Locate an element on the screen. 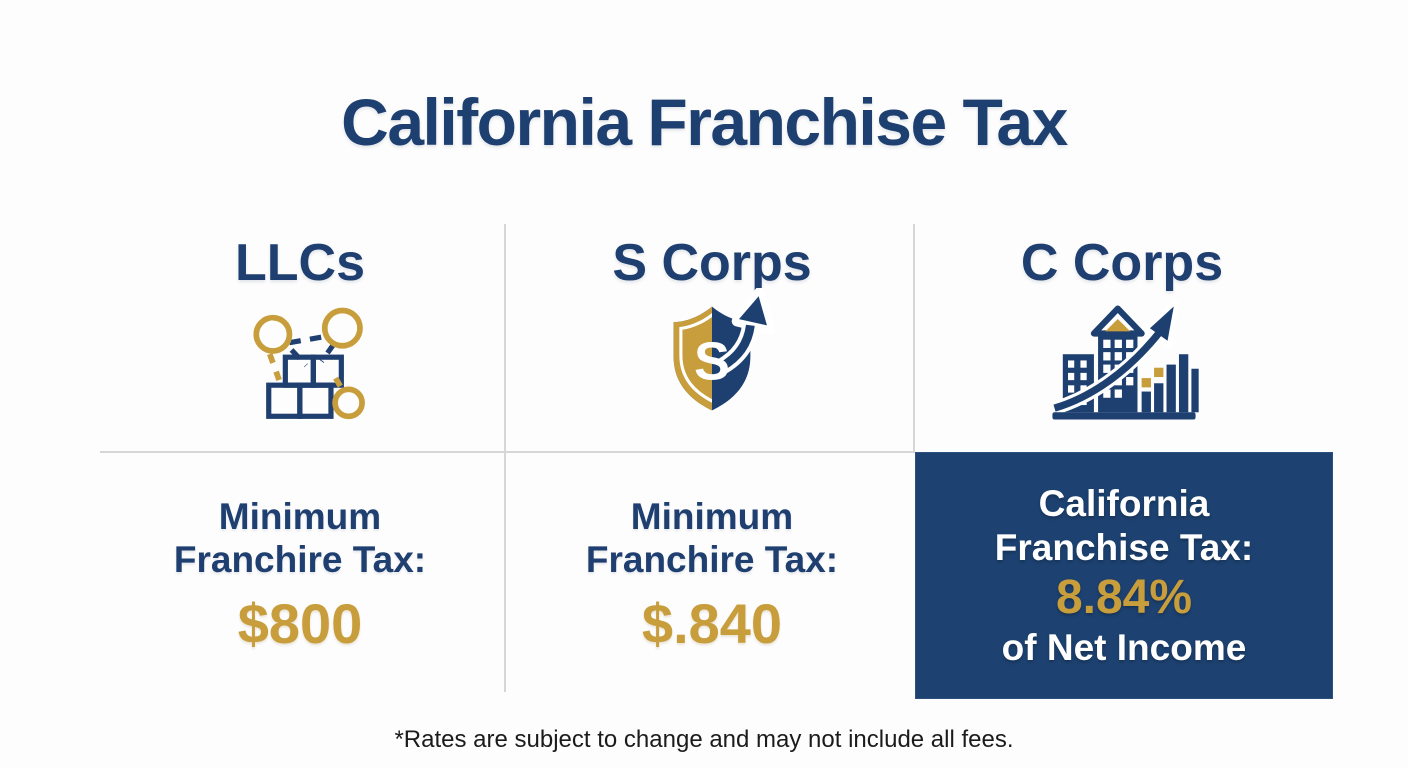  s-corp-tax-label-line1: Minimum is located at coordinates (712, 516).